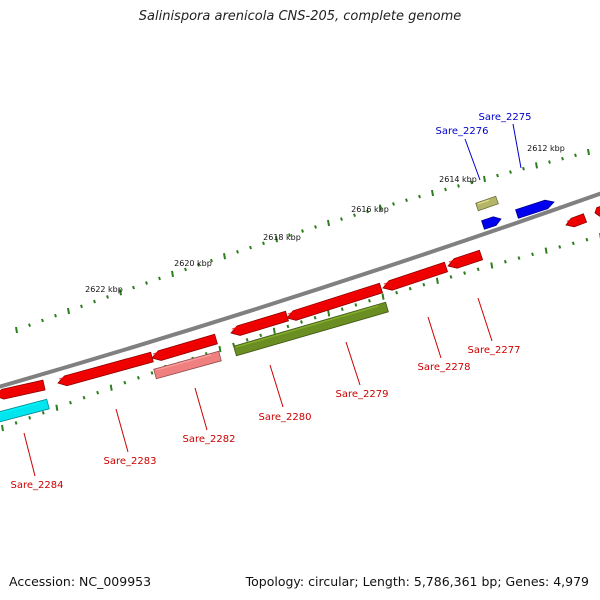 The height and width of the screenshot is (600, 600). I want to click on kbp-label: 2622 kbp, so click(104, 289).